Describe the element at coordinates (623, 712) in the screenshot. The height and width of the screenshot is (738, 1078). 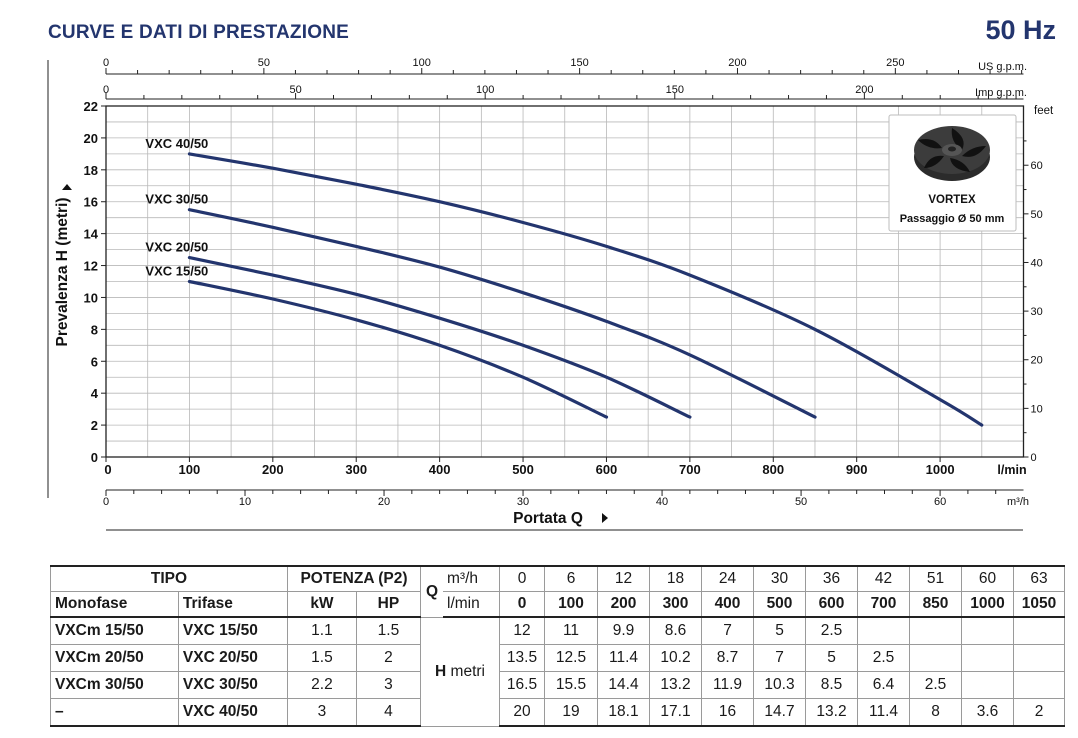
I see `h-cell: 18.1` at that location.